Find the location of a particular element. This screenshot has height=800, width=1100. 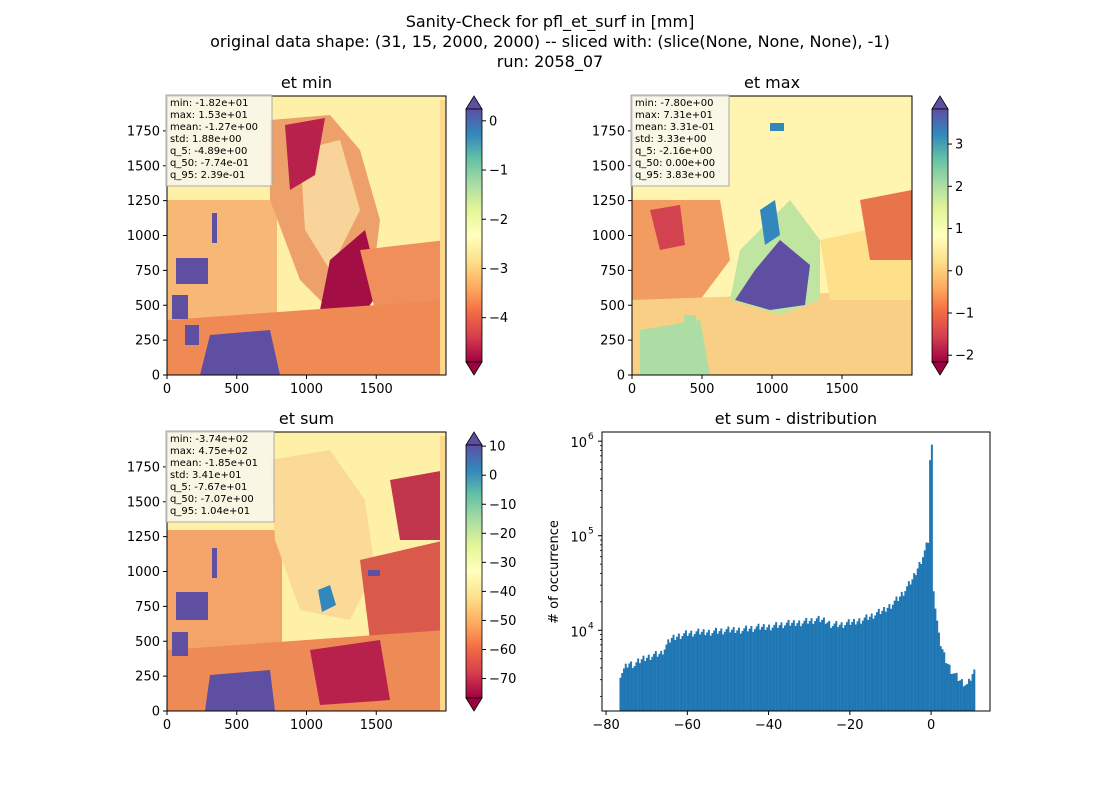

stat-line: max: 4.75e+02 is located at coordinates (209, 451).